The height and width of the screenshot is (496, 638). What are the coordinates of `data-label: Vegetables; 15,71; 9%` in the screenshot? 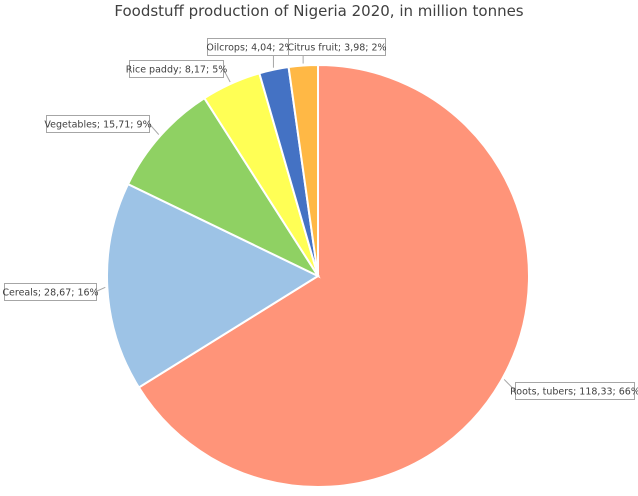 It's located at (97, 125).